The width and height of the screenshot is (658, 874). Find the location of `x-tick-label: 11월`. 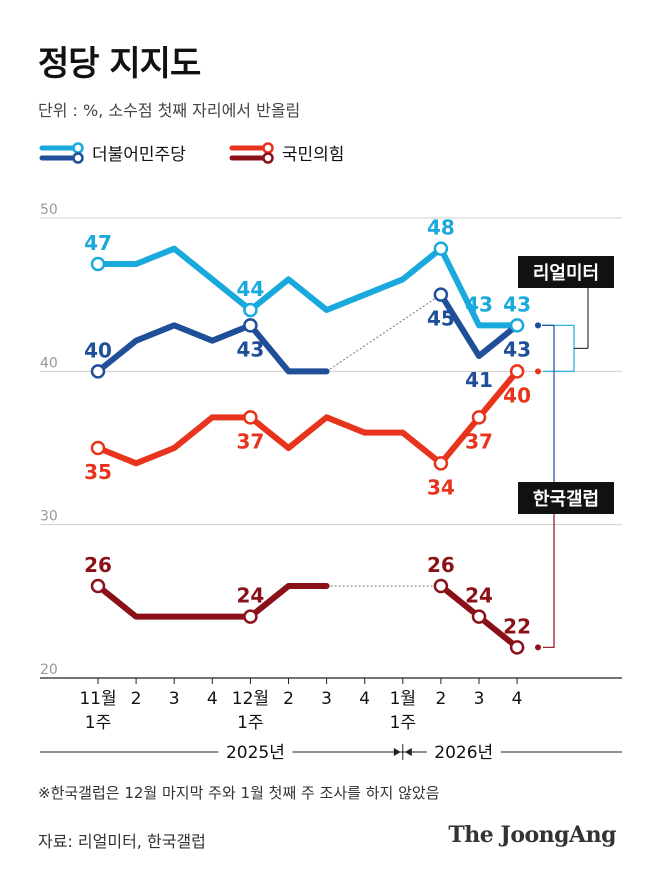

x-tick-label: 11월 is located at coordinates (97, 699).